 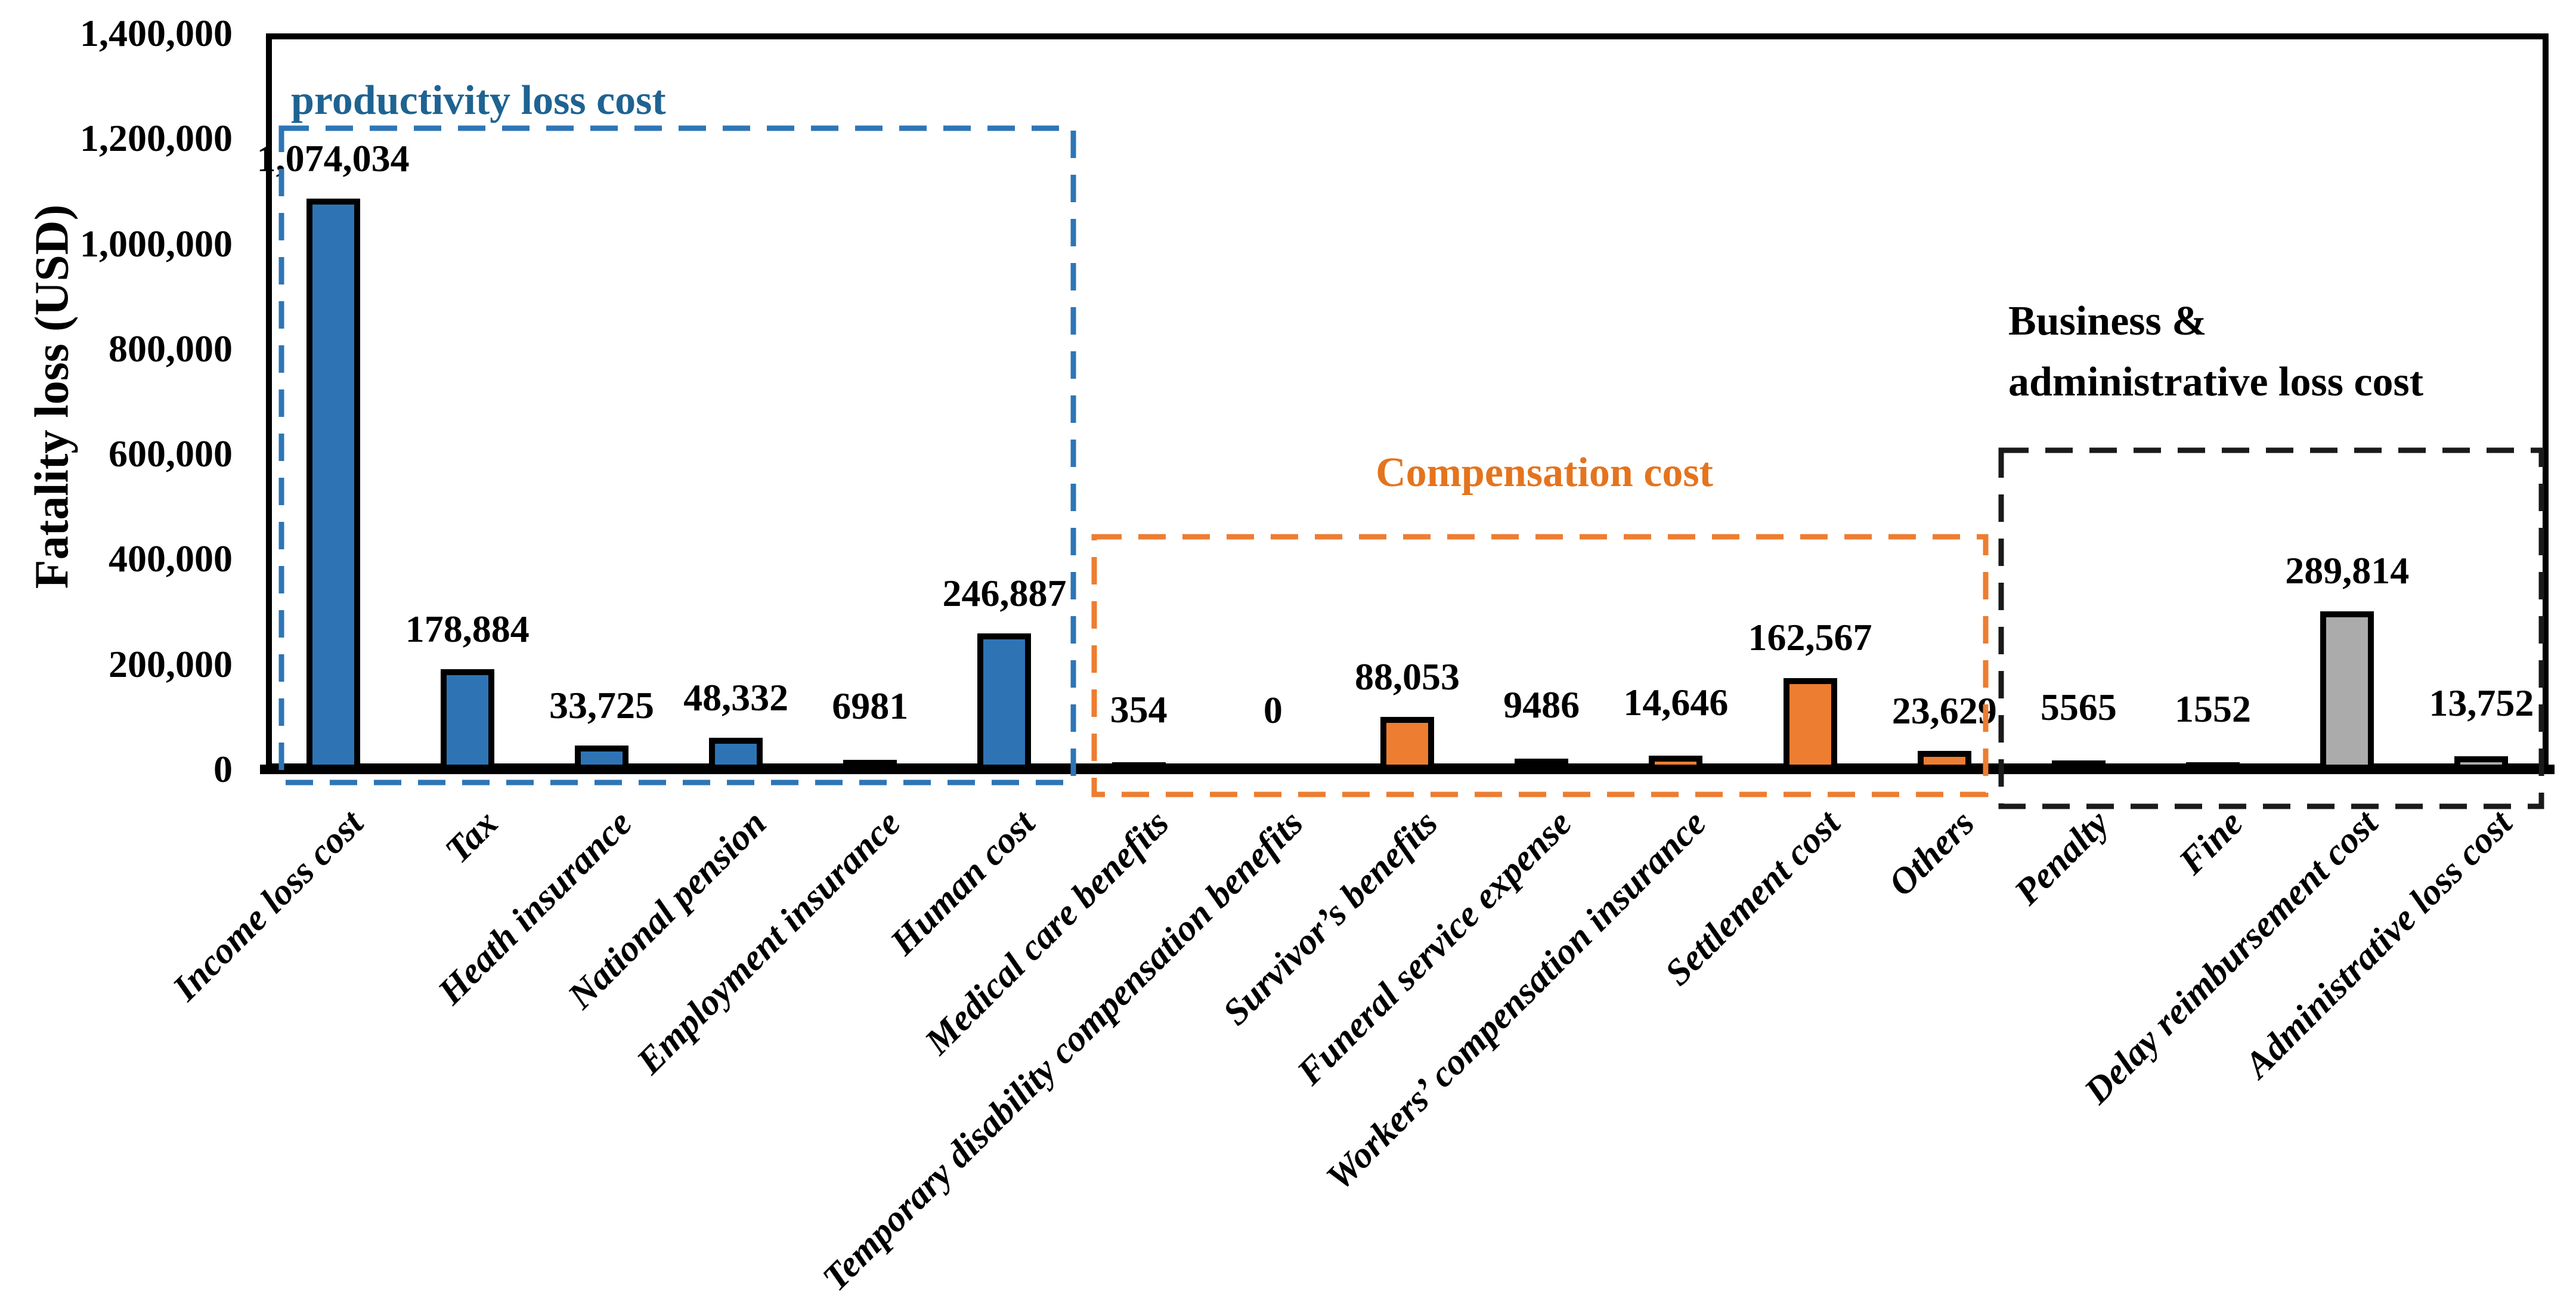 What do you see at coordinates (2347, 570) in the screenshot?
I see `value-label-delay-reimbursement-cost: 289,814` at bounding box center [2347, 570].